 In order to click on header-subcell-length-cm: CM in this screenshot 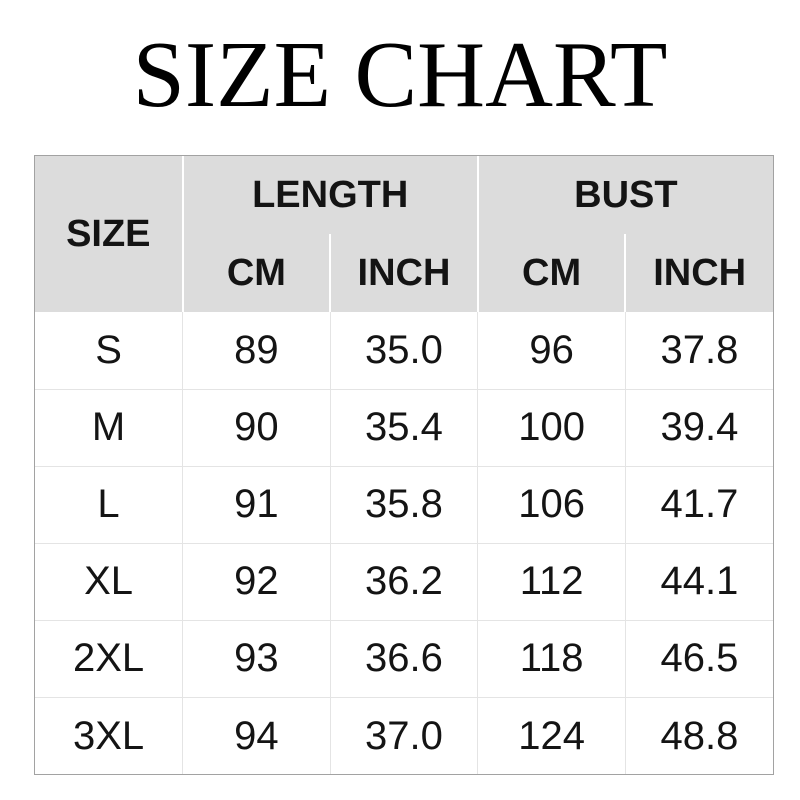, I will do `click(257, 273)`.